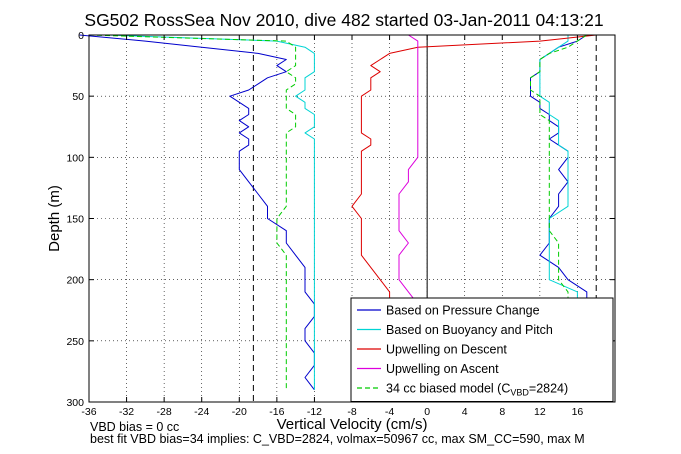  What do you see at coordinates (427, 412) in the screenshot?
I see `x-tick-label-9: 0` at bounding box center [427, 412].